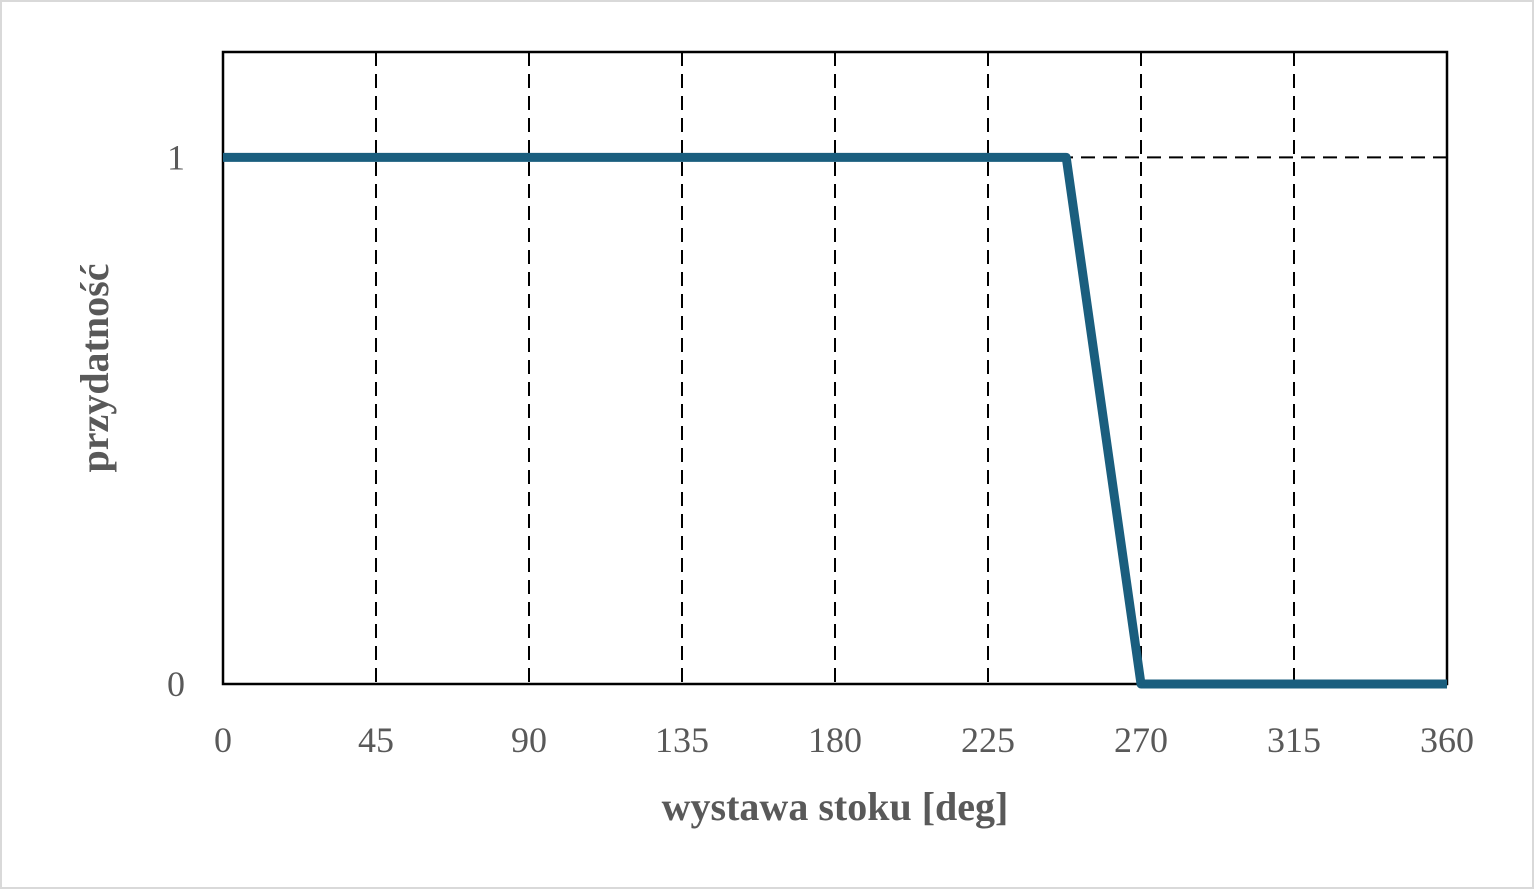  Describe the element at coordinates (988, 740) in the screenshot. I see `x-tick-label: 225` at that location.